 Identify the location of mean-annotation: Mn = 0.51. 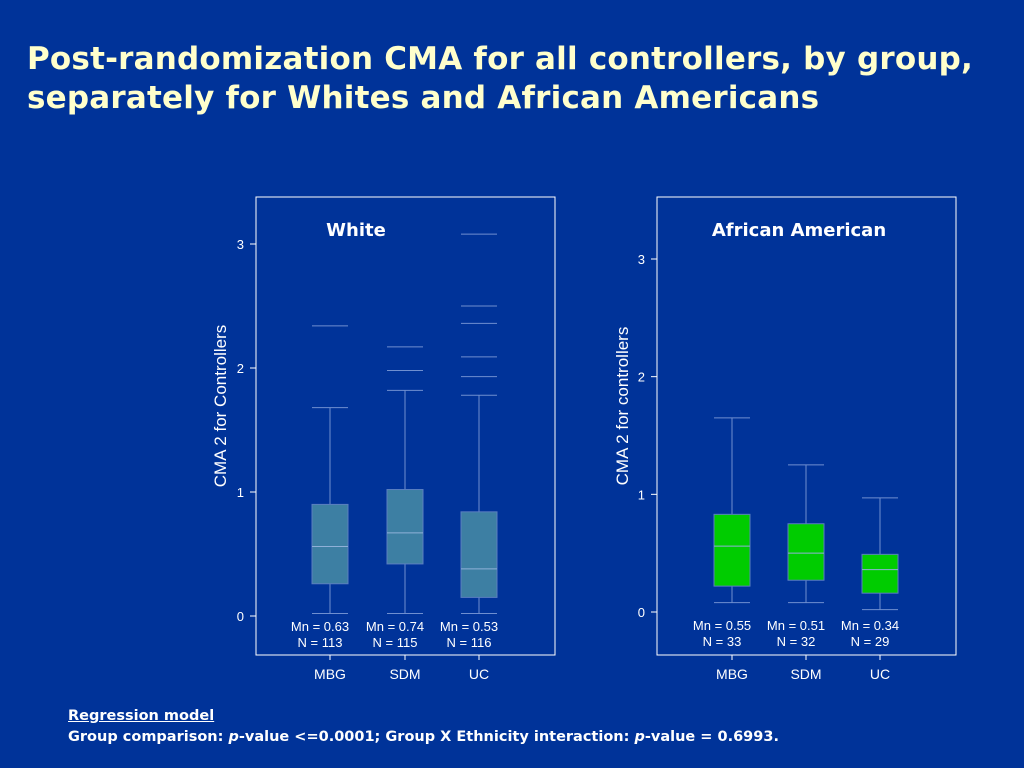
(796, 625).